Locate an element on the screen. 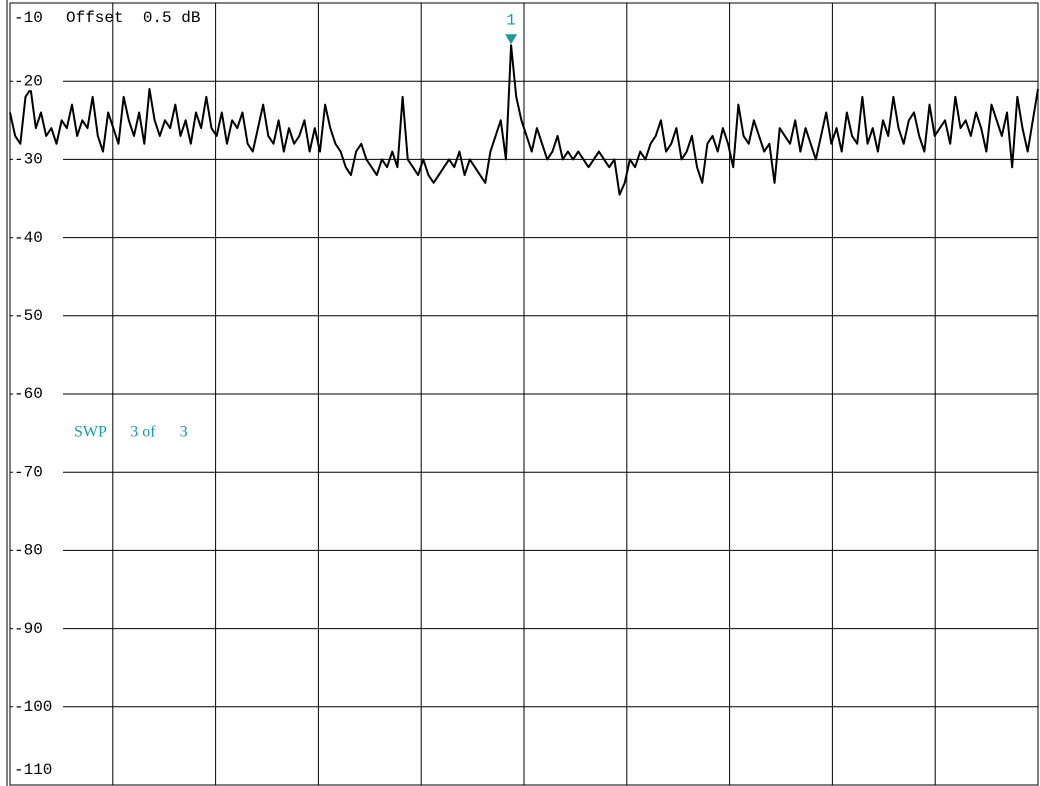 Image resolution: width=1040 pixels, height=786 pixels. y-tick-label: -30 is located at coordinates (28, 160).